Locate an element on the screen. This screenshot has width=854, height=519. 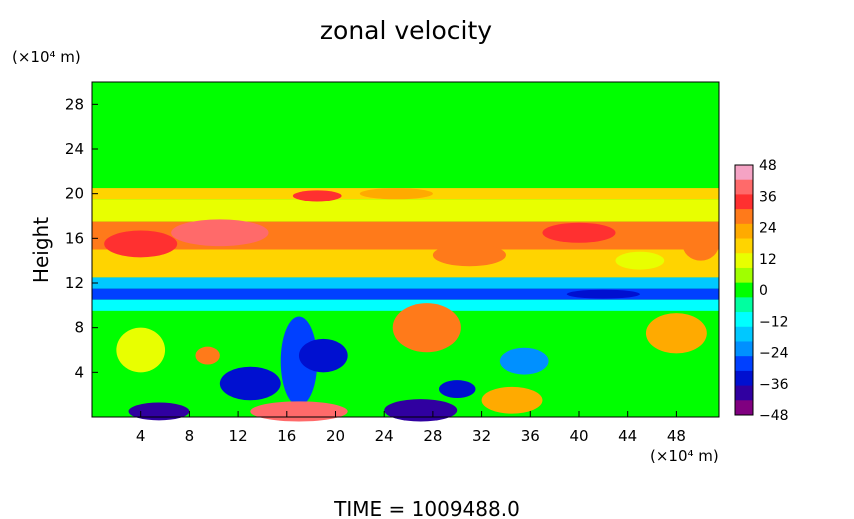
colorbar-labels: 48 36 24 12 0 −12 −24 −36 −48 is located at coordinates (774, 291).